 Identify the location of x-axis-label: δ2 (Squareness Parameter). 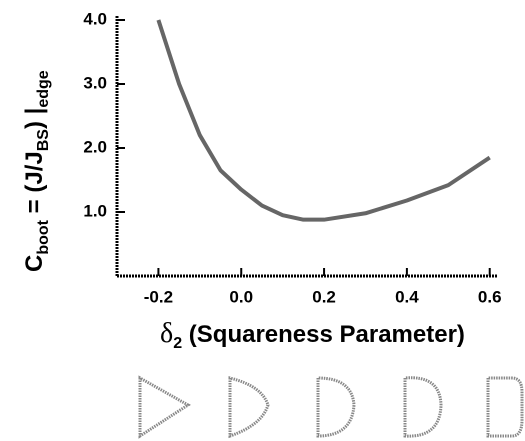
(312, 335).